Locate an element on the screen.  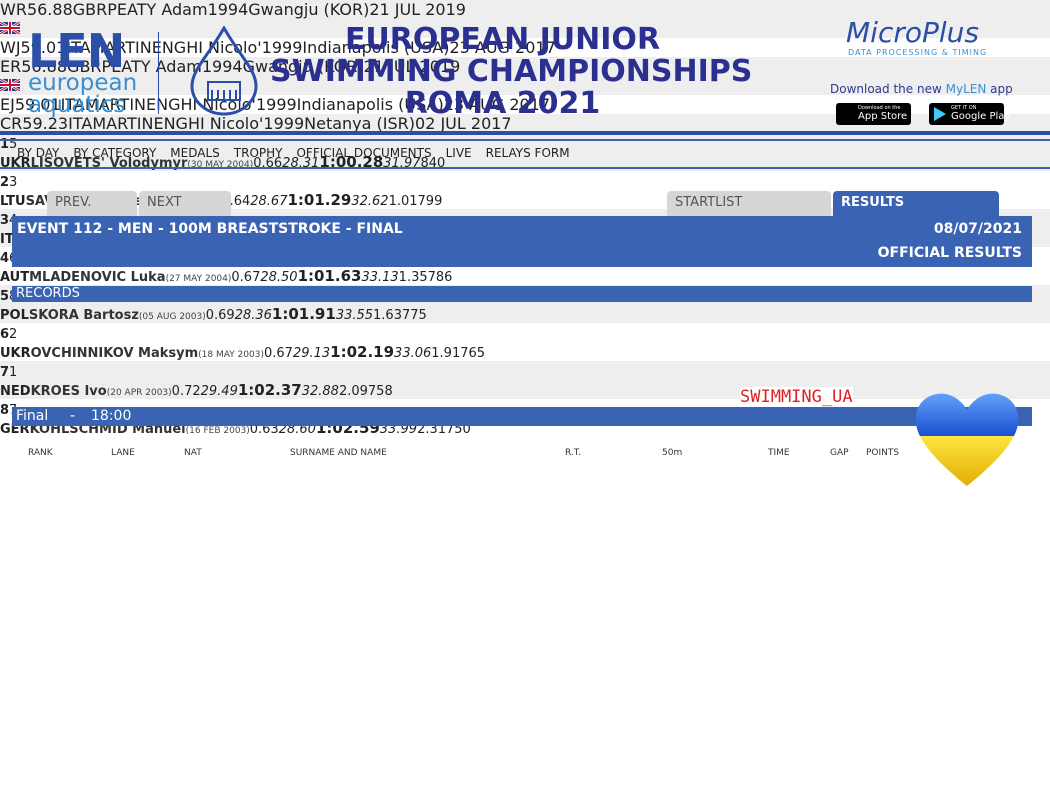
birth-date: (27 MAY 2004) is located at coordinates (198, 279).